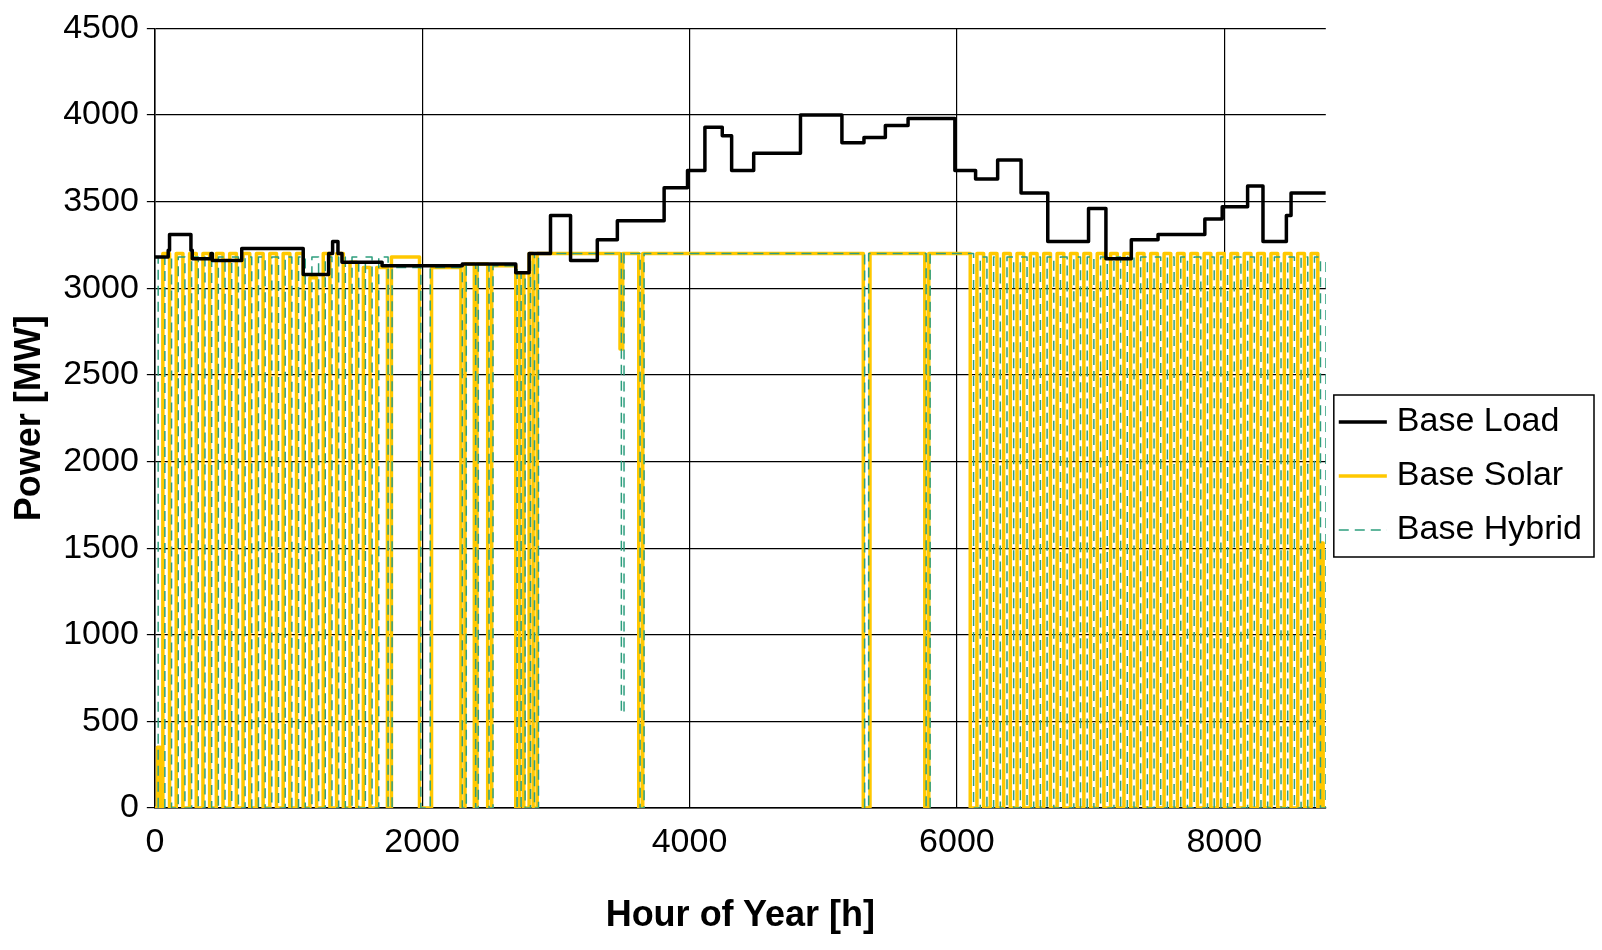 This screenshot has width=1602, height=950. What do you see at coordinates (740, 914) in the screenshot?
I see `x-axis-title: Hour of Year [h]` at bounding box center [740, 914].